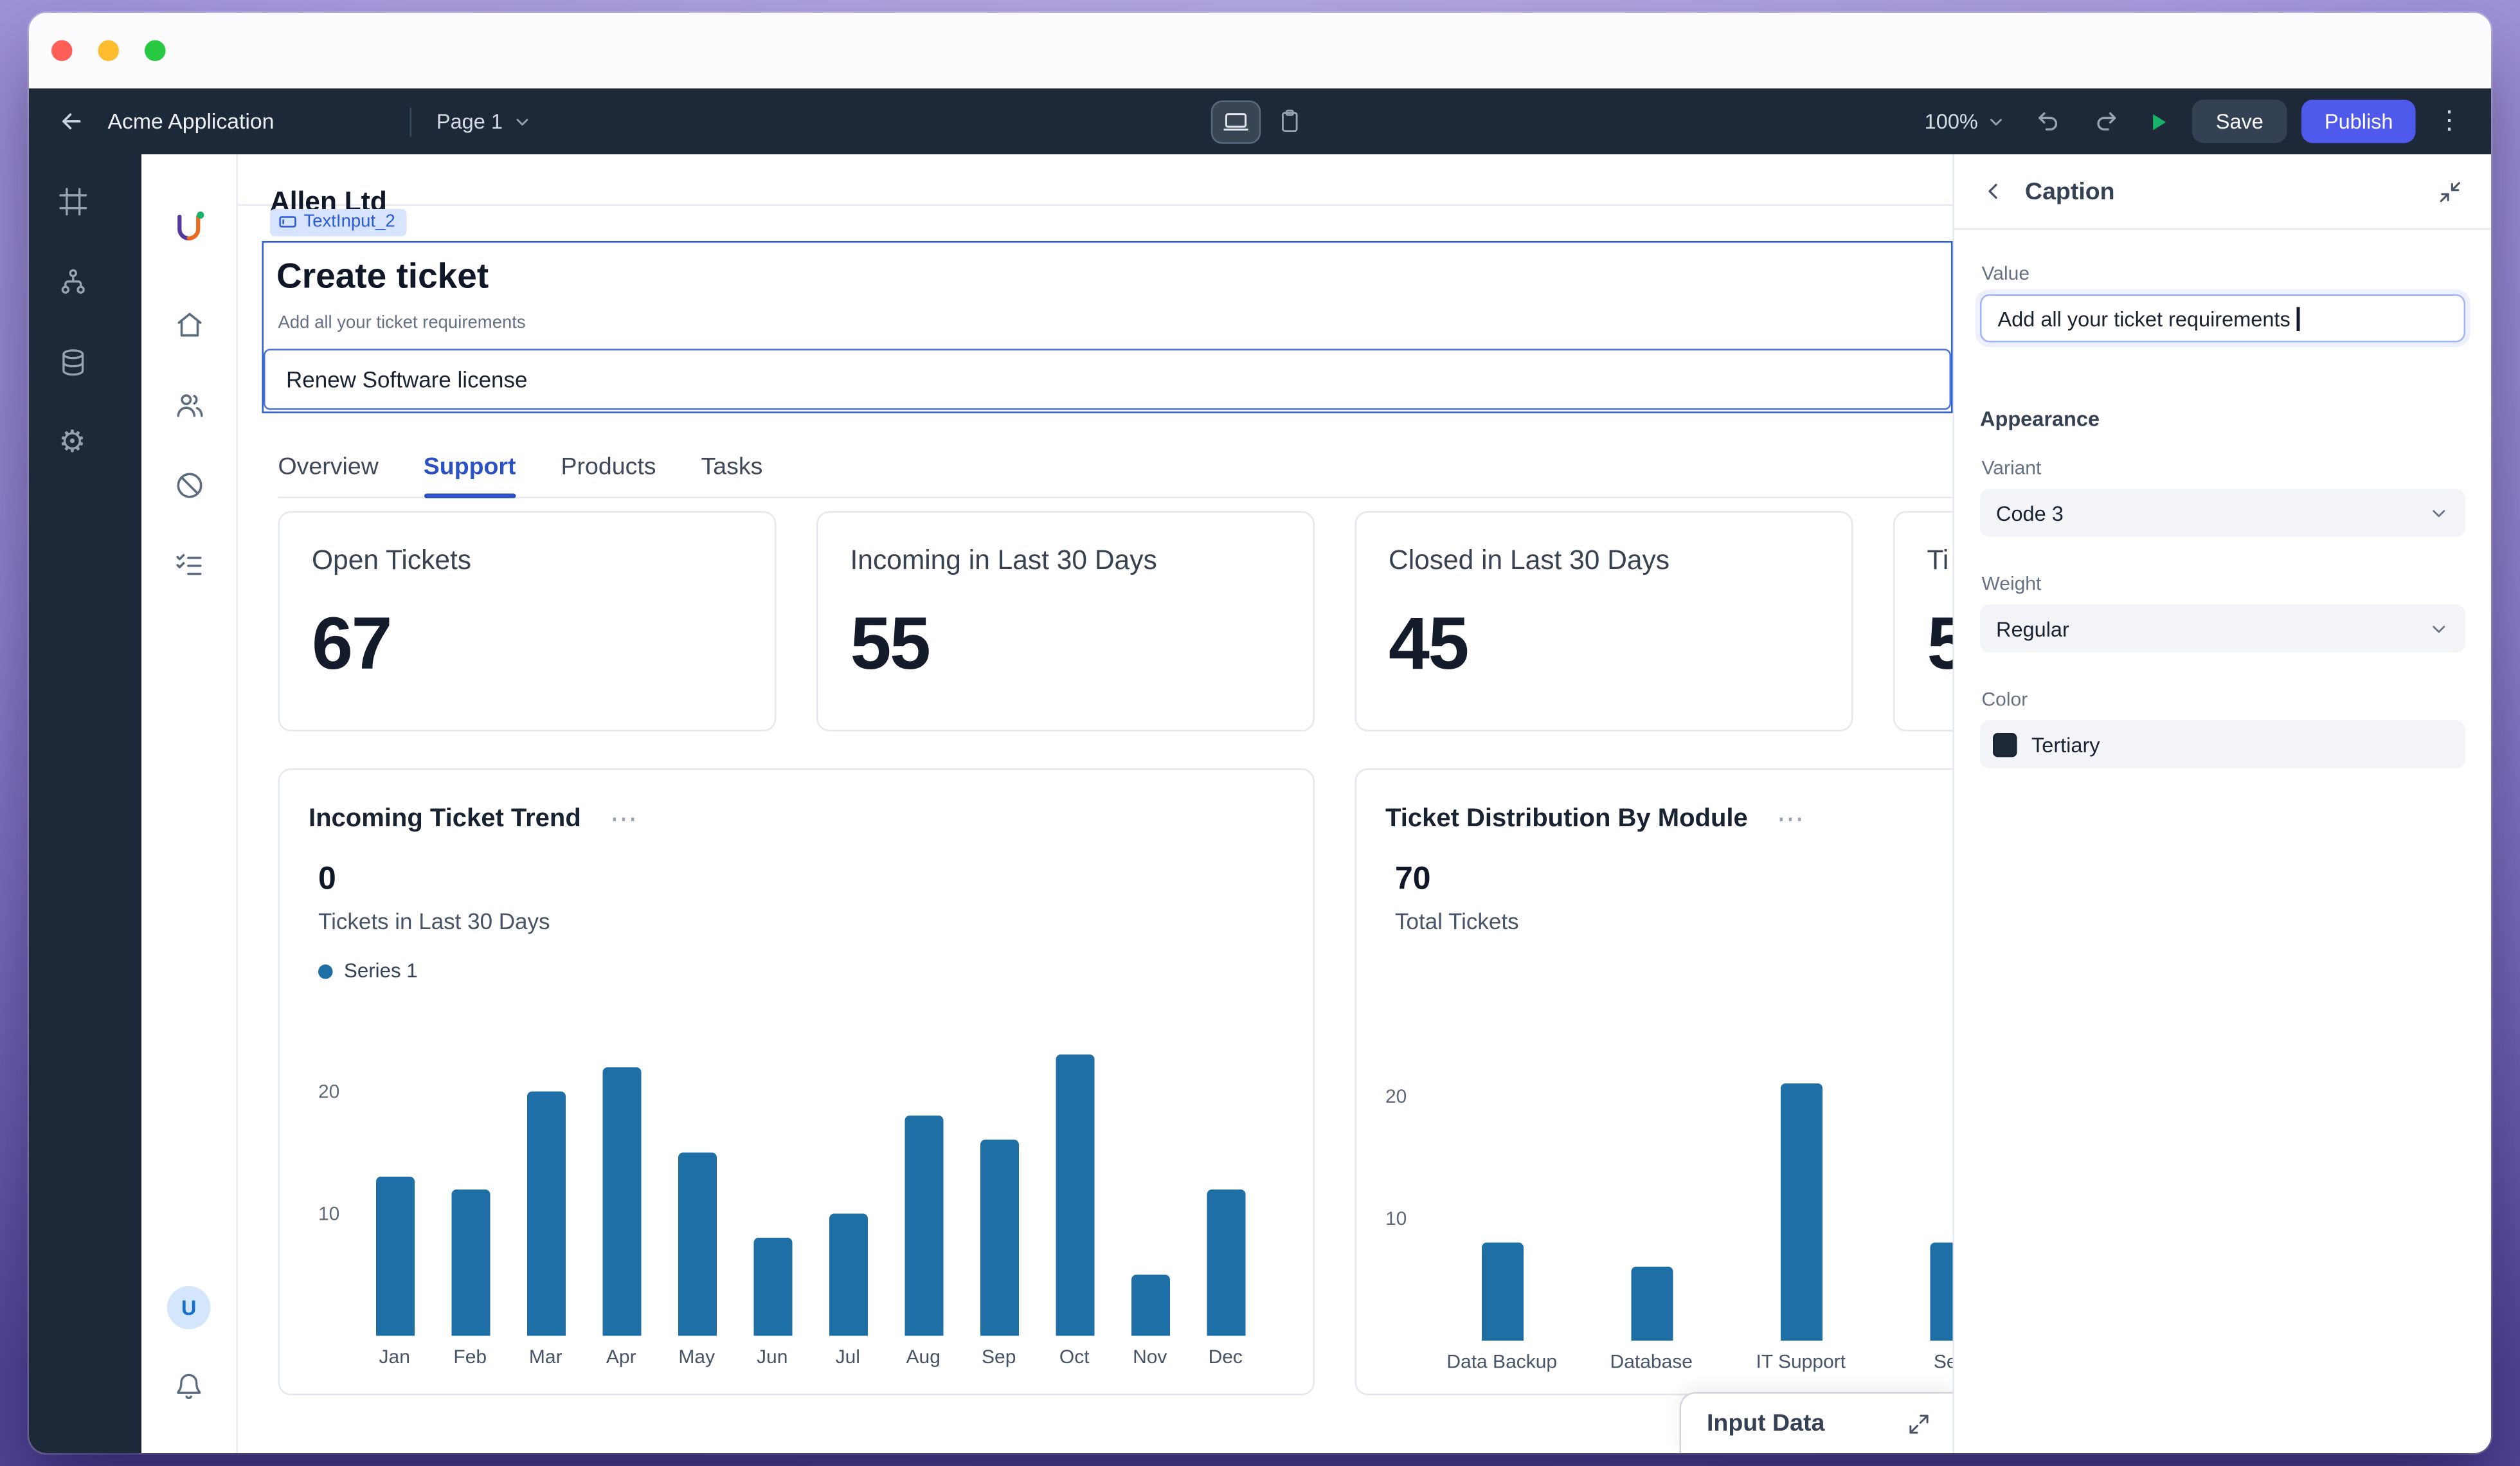 The height and width of the screenshot is (1466, 2520). I want to click on inspector-title: Caption, so click(2070, 191).